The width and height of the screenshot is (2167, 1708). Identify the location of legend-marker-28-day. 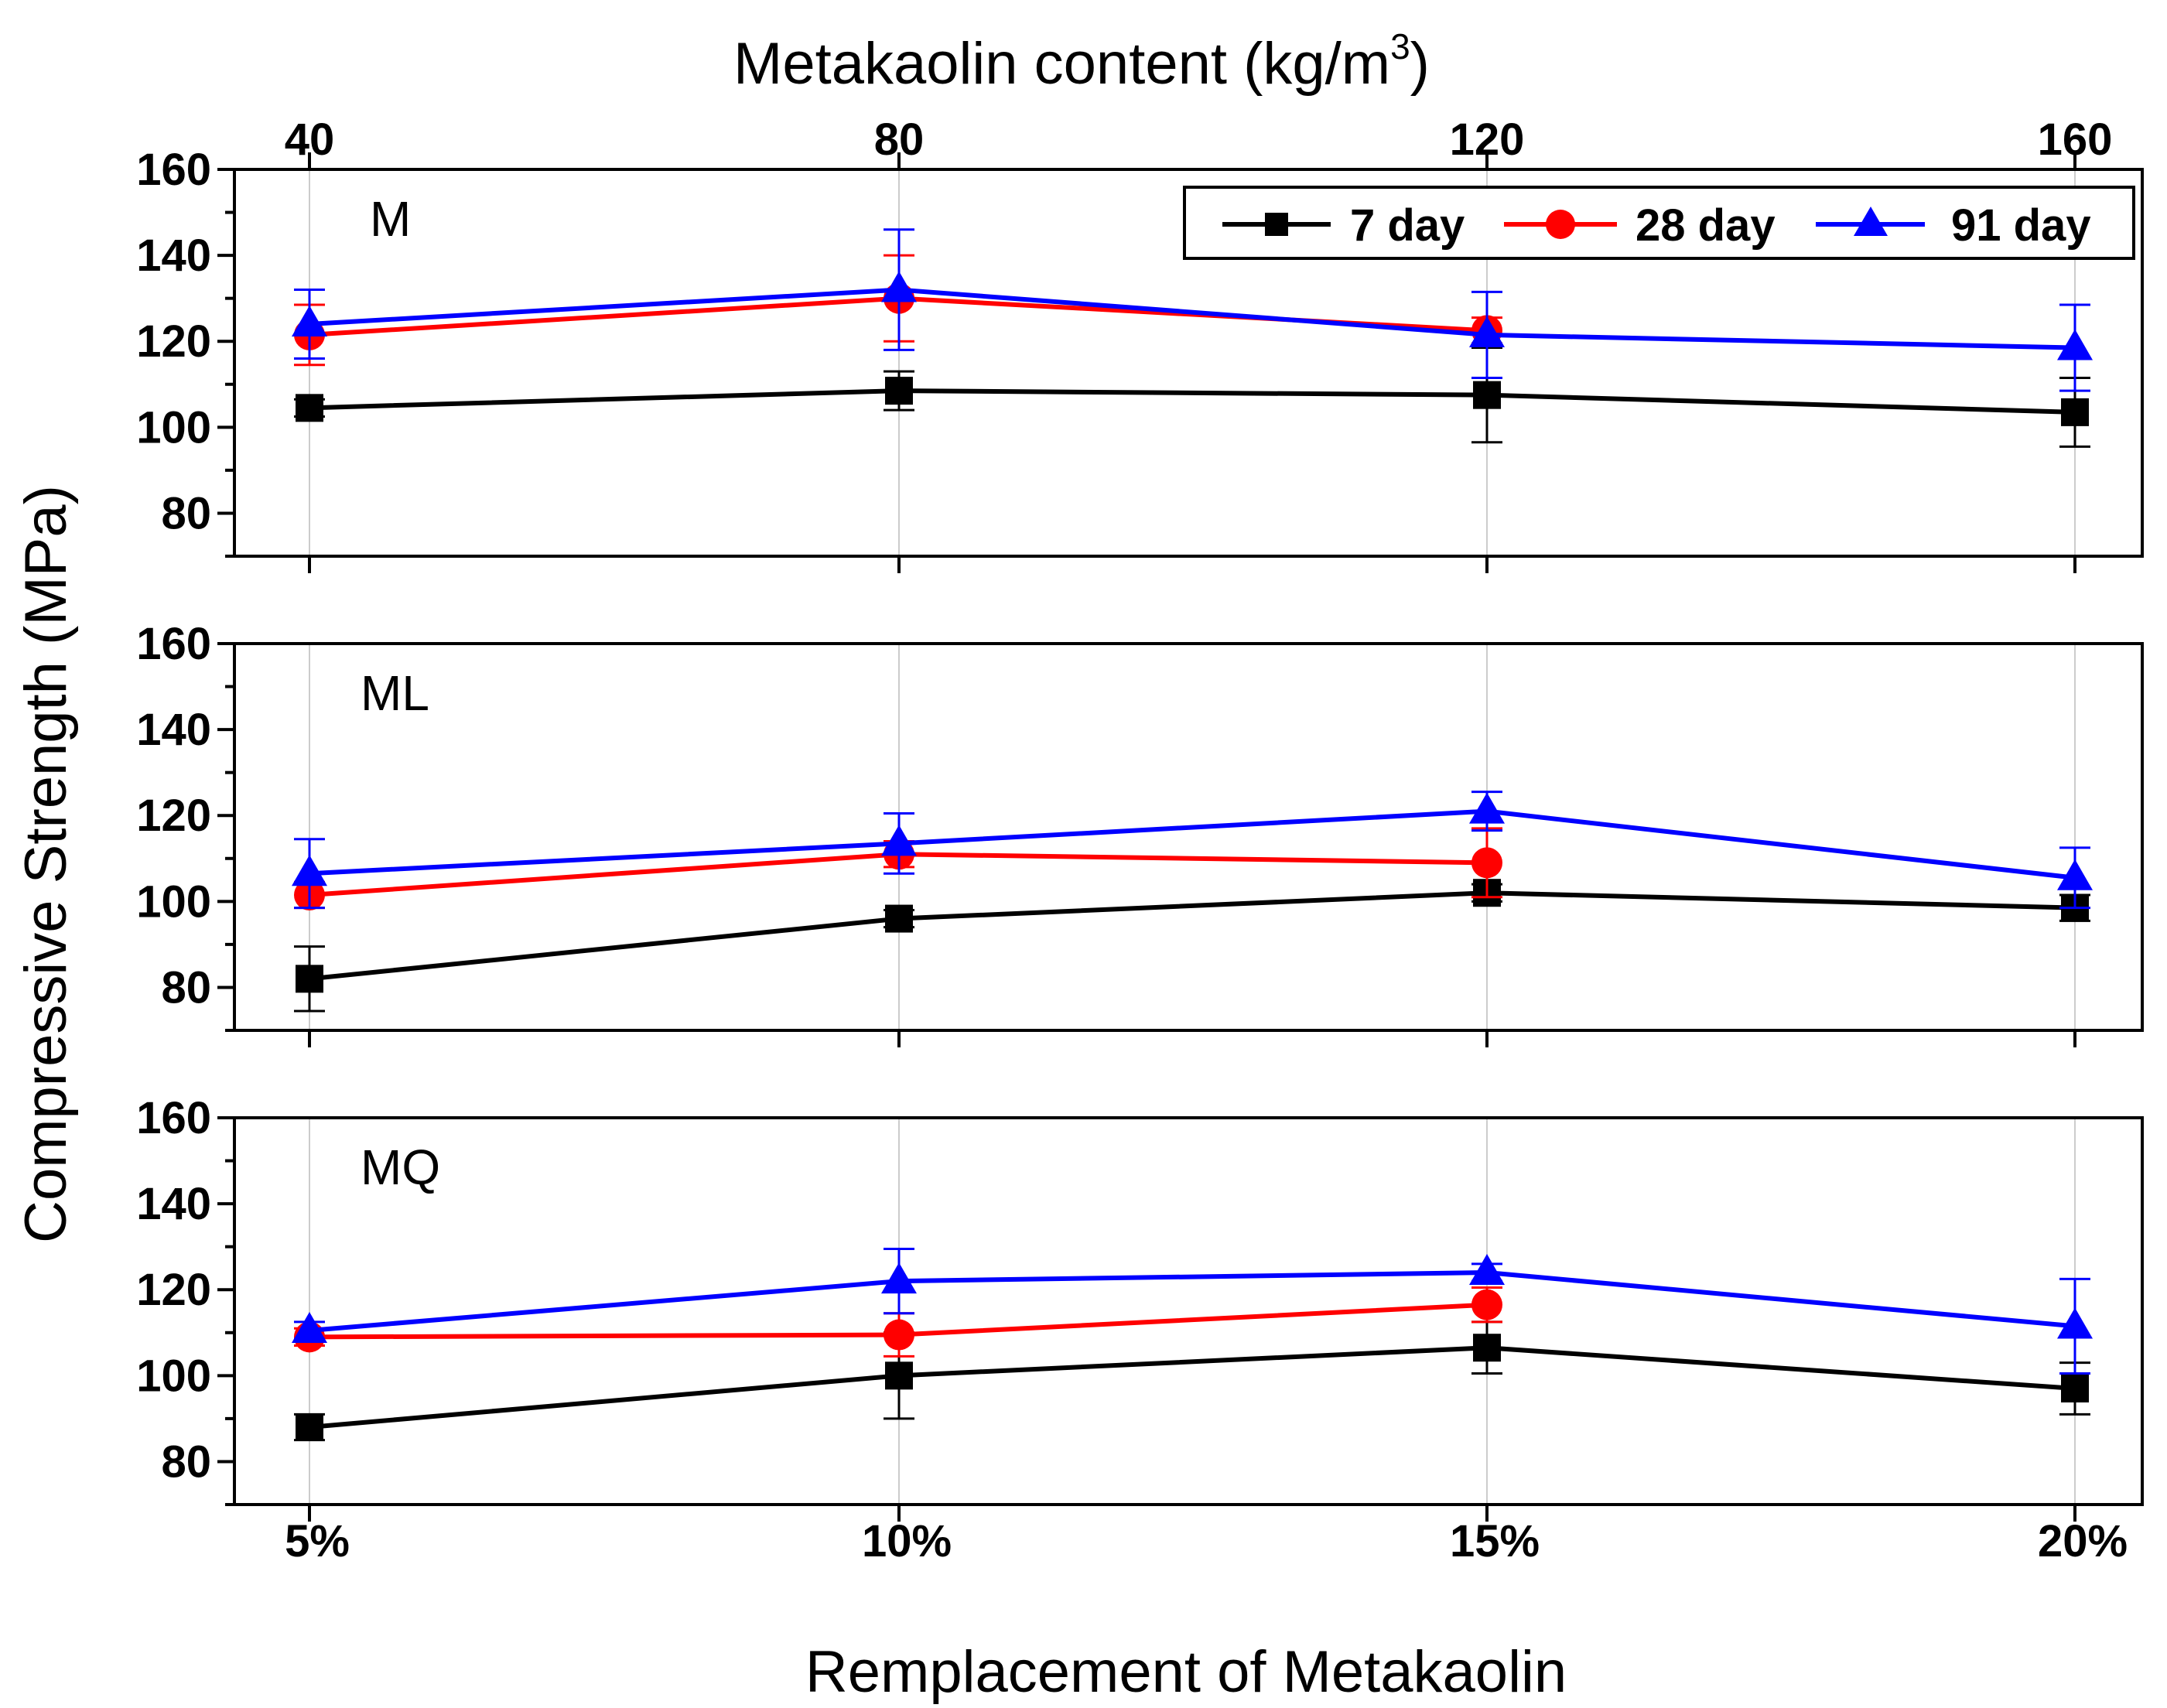
(1560, 225).